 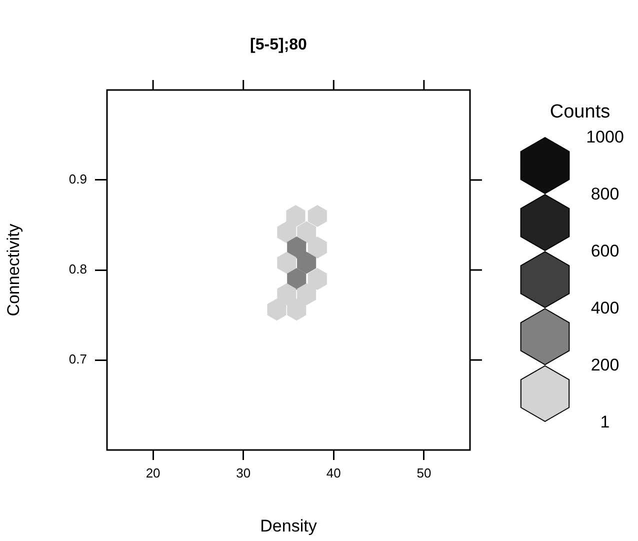 I want to click on color-bar-label: 600, so click(x=605, y=251).